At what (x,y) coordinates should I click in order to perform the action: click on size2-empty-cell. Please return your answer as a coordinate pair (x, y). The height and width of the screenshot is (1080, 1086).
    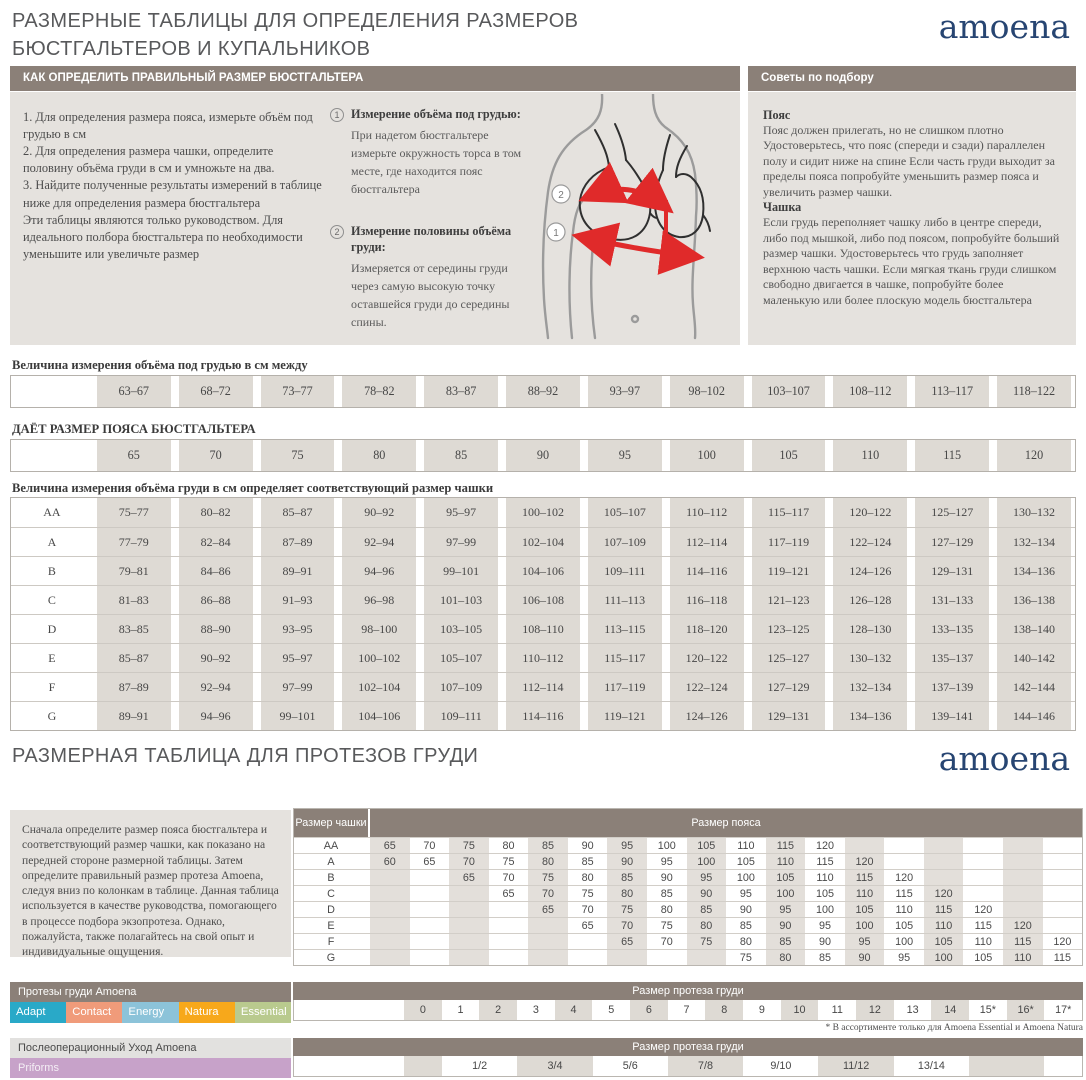
    Looking at the image, I should click on (349, 1066).